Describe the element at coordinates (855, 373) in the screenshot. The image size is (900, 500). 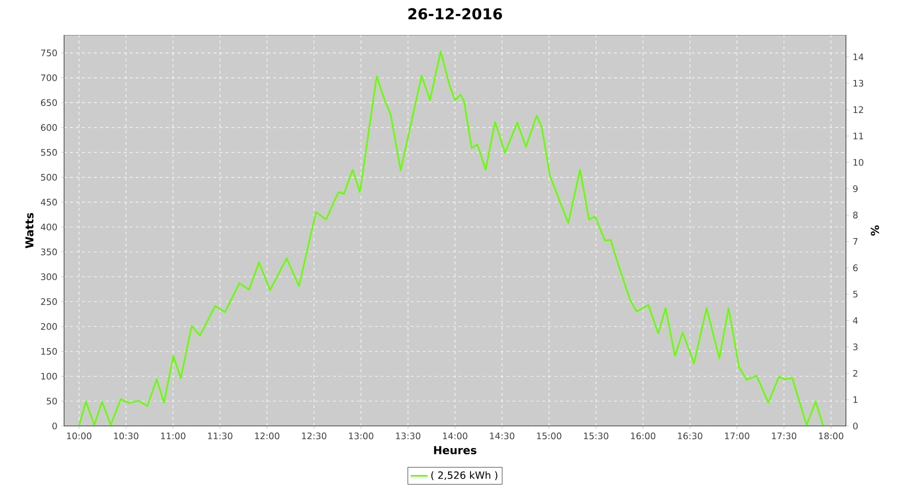
I see `y2-tick-label: 2` at that location.